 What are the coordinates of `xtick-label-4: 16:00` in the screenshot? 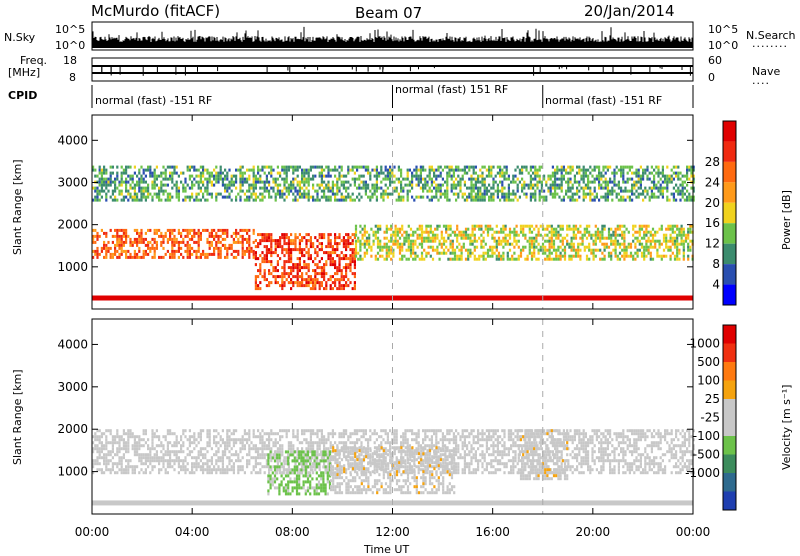 It's located at (492, 532).